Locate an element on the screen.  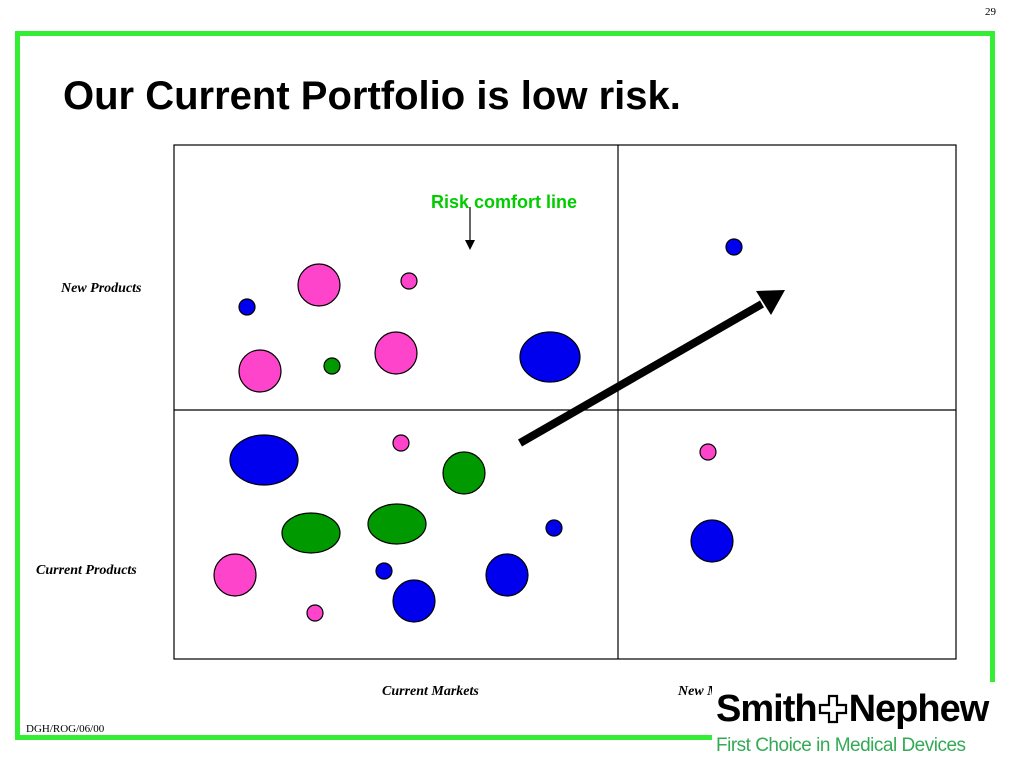
risk-comfort-line-label: Risk comfort line is located at coordinates (504, 202).